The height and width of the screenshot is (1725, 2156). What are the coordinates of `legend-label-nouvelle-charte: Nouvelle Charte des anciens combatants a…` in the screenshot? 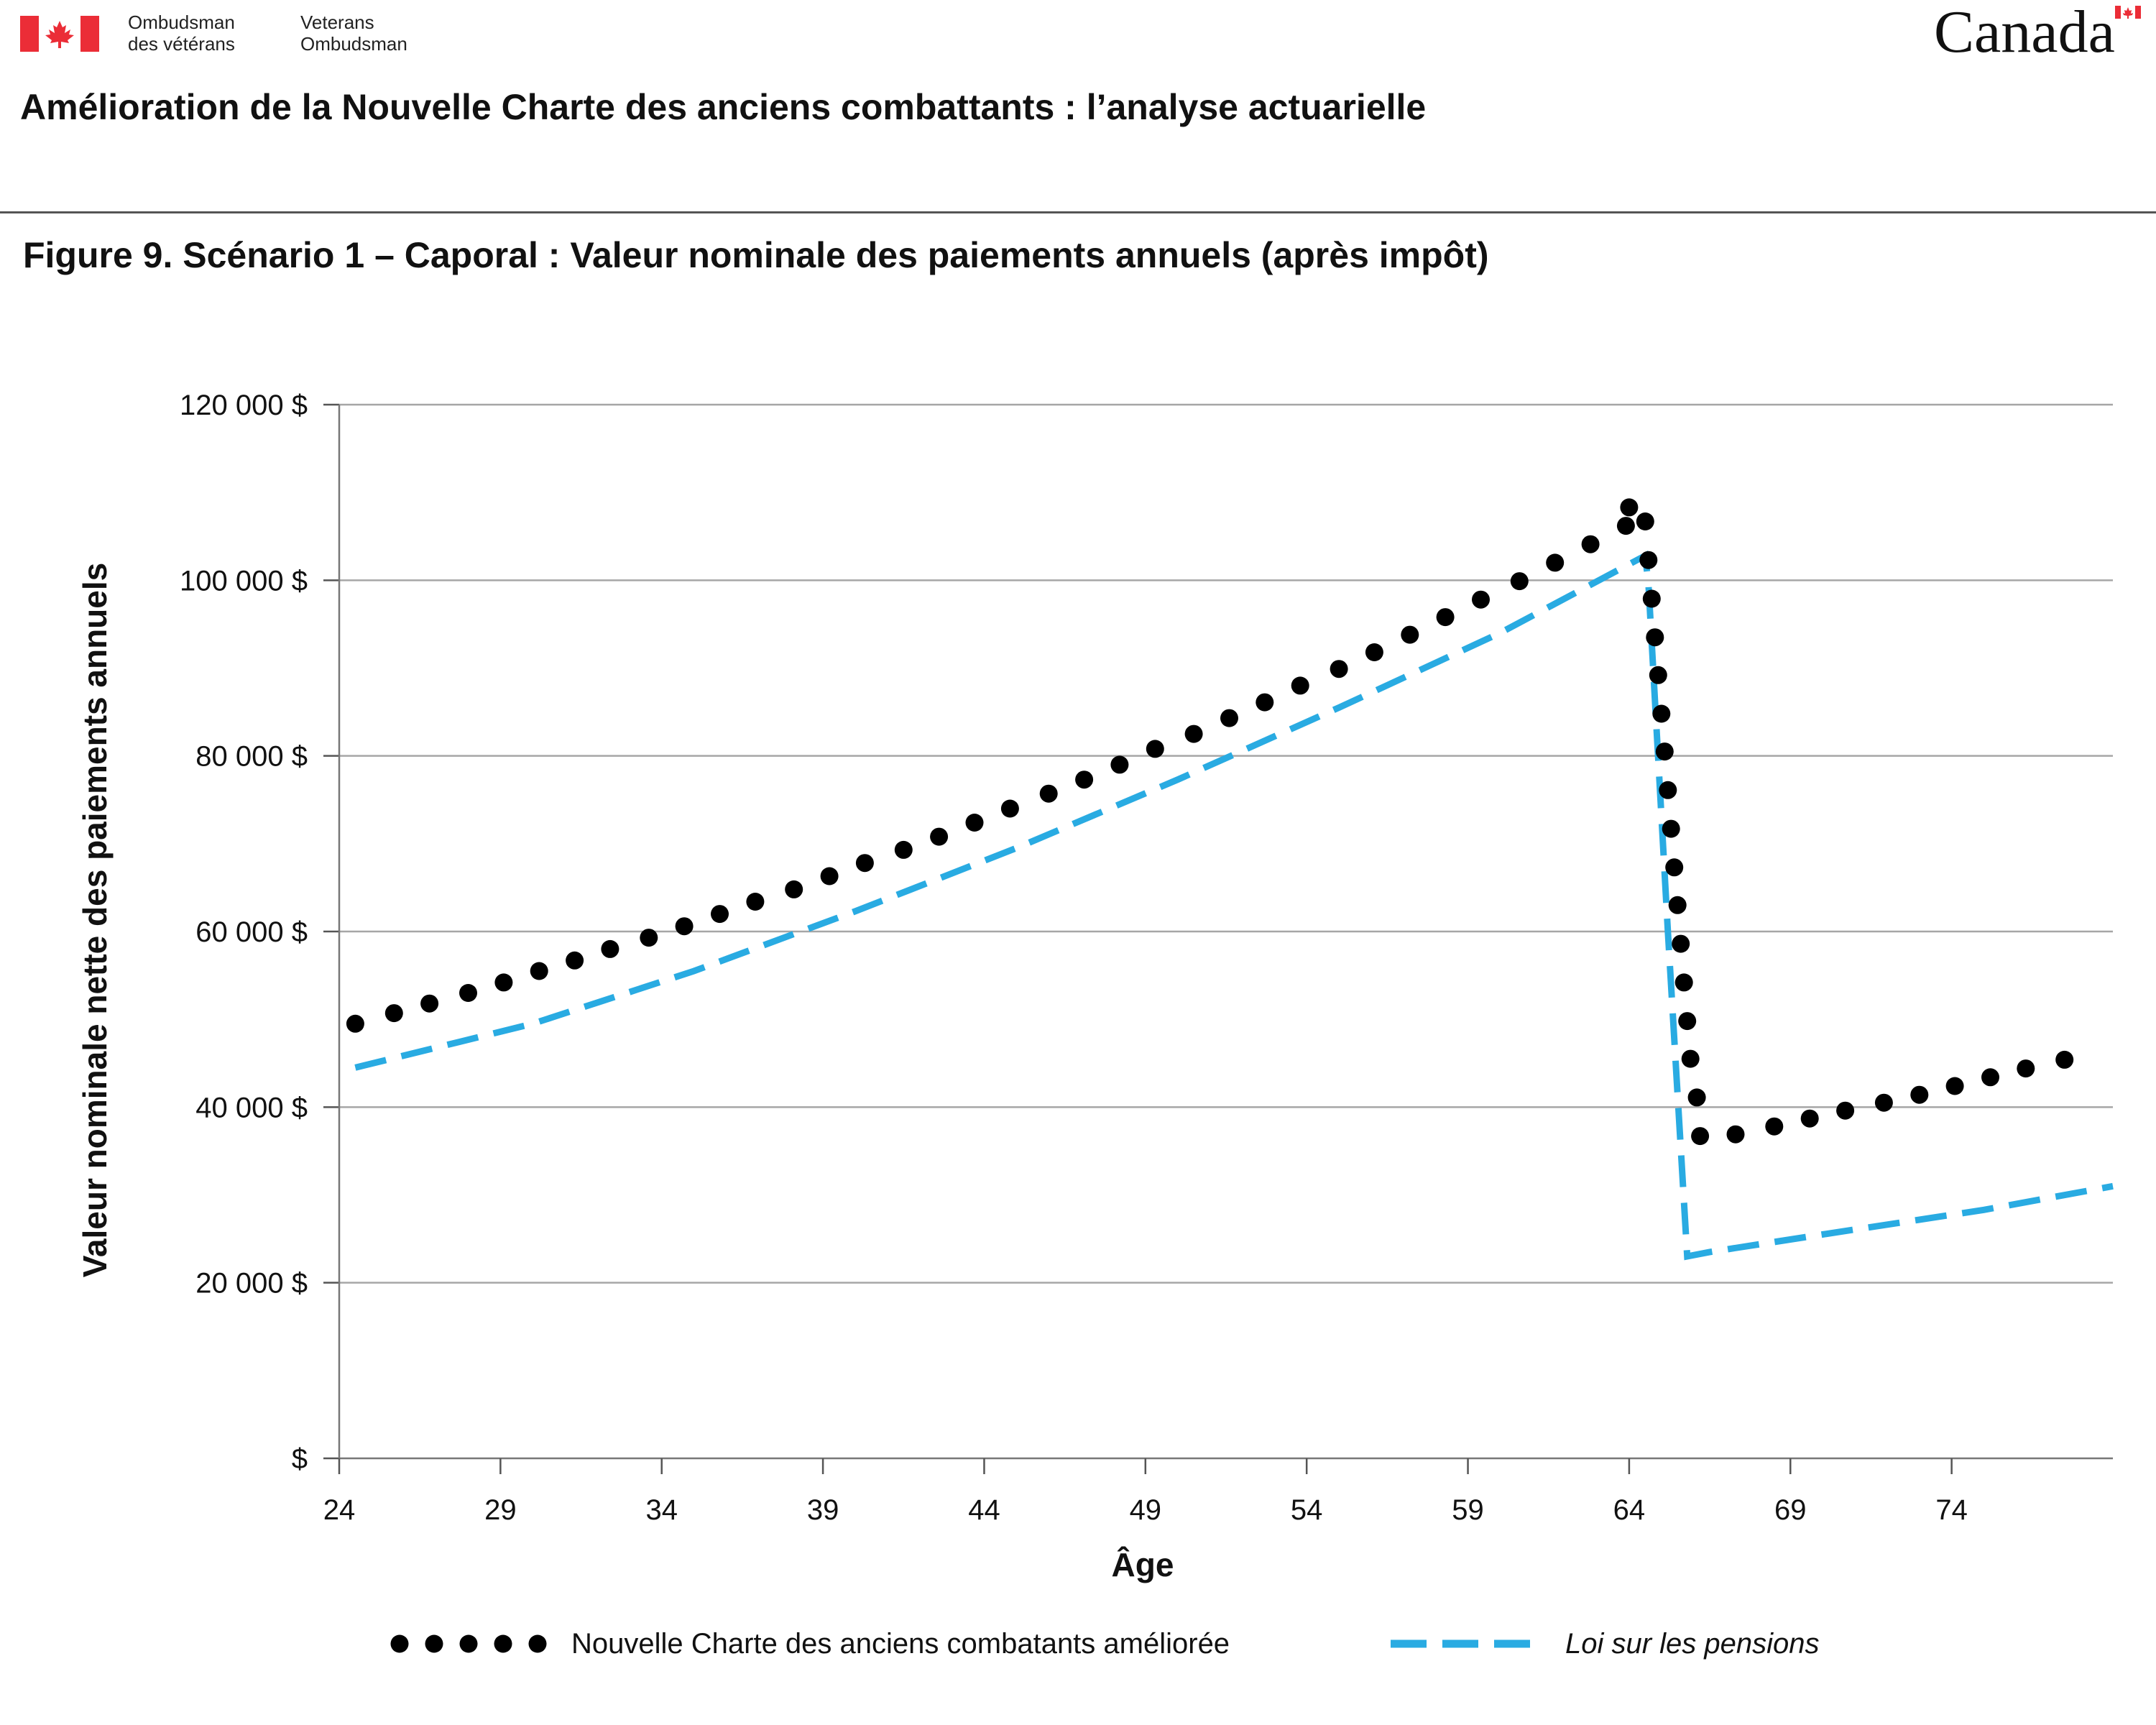 It's located at (901, 1644).